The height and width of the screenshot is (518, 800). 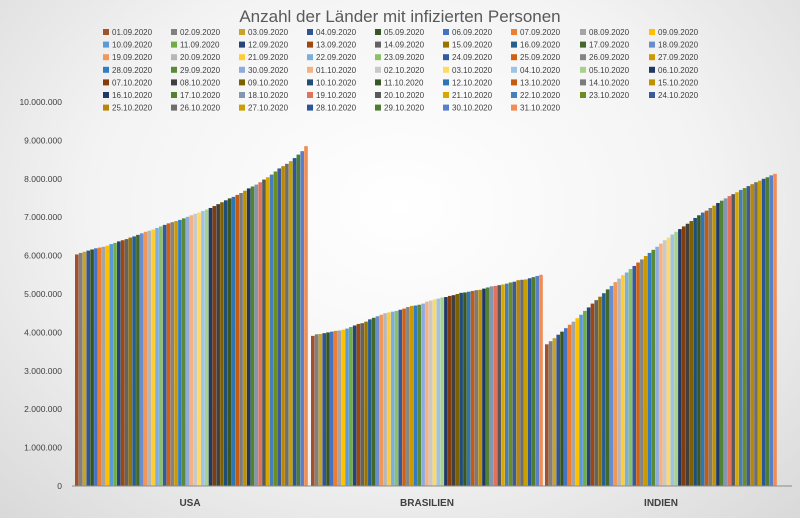 What do you see at coordinates (200, 108) in the screenshot?
I see `legend-label: 26.10.2020` at bounding box center [200, 108].